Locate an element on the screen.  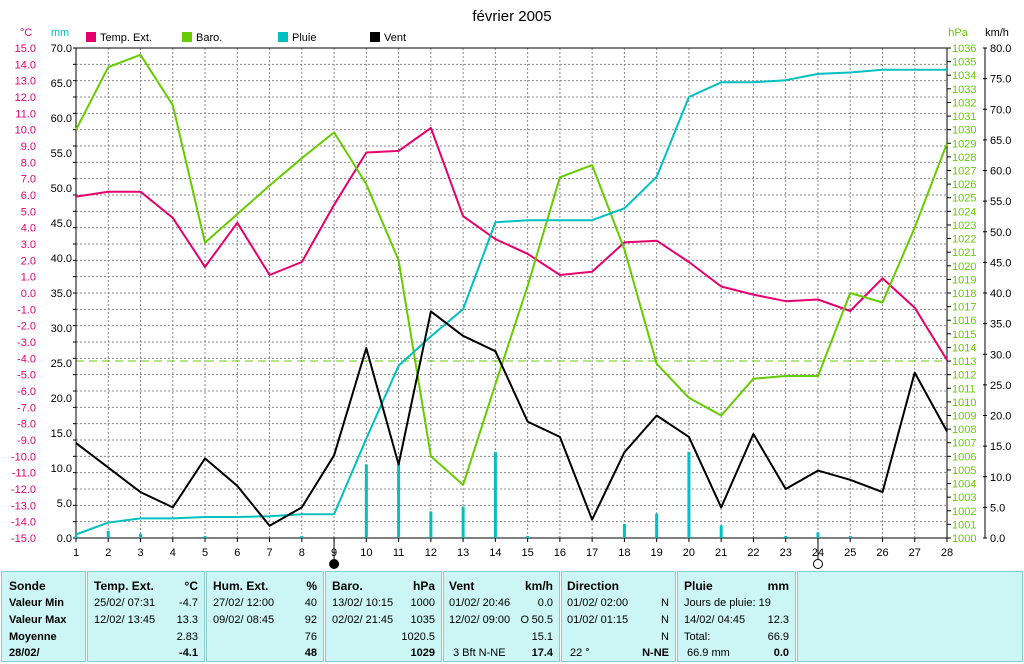
baro-last: 1029 is located at coordinates (422, 653).